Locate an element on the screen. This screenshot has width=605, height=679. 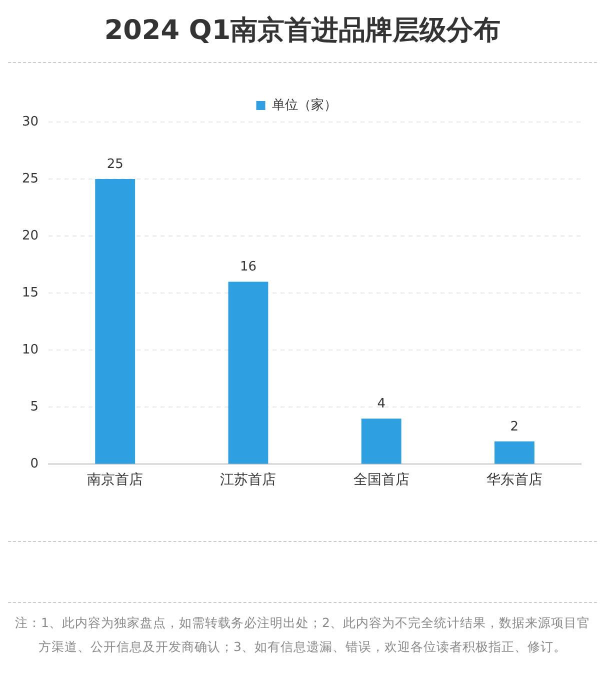
y-tick-label: 30 is located at coordinates (30, 122).